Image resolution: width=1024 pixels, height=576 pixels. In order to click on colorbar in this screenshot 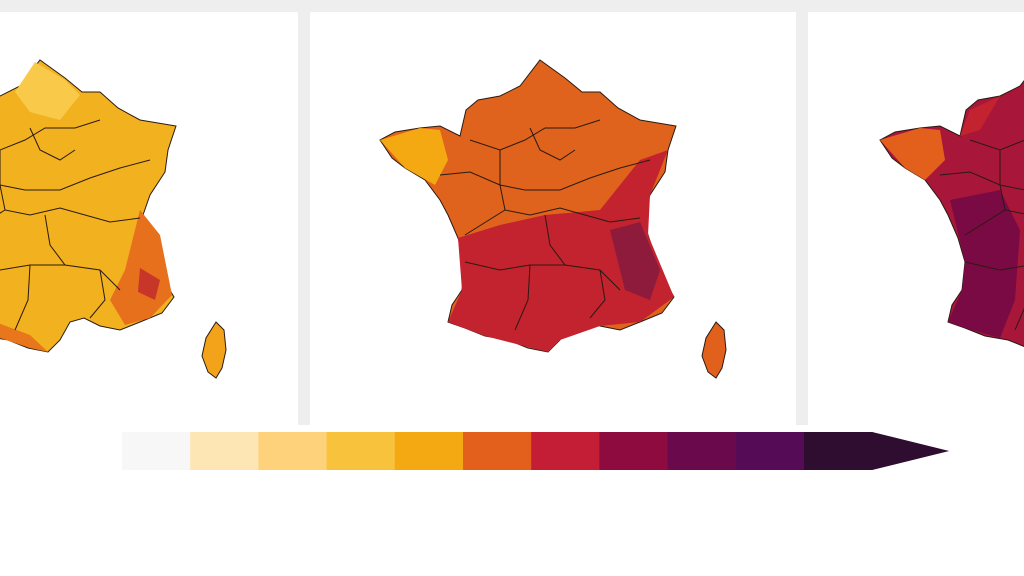, I will do `click(536, 451)`.